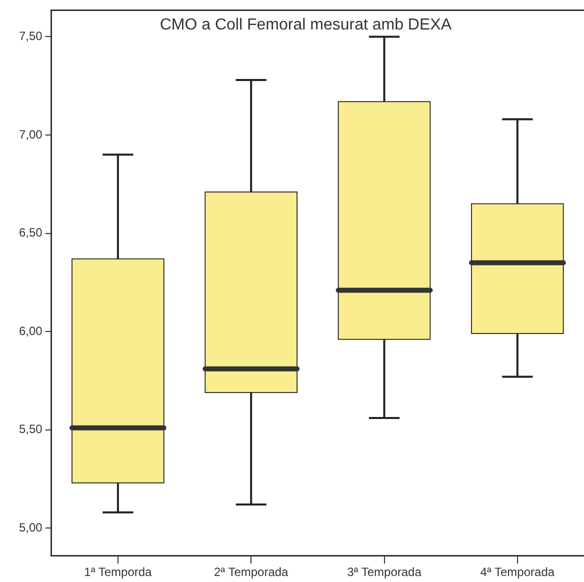 The width and height of the screenshot is (584, 582). What do you see at coordinates (30, 36) in the screenshot?
I see `y-tick-label: 7,50` at bounding box center [30, 36].